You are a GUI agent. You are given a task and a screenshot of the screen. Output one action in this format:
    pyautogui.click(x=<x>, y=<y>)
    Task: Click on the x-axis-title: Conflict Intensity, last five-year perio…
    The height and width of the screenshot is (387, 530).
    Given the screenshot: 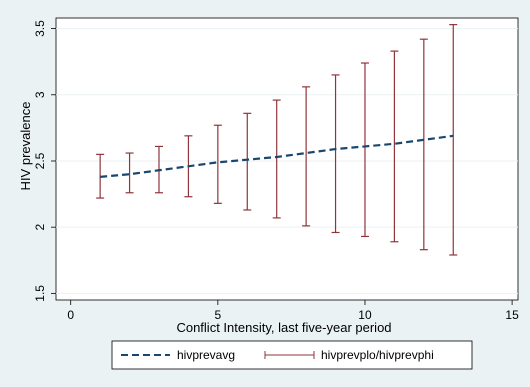 What is the action you would take?
    pyautogui.click(x=283, y=327)
    